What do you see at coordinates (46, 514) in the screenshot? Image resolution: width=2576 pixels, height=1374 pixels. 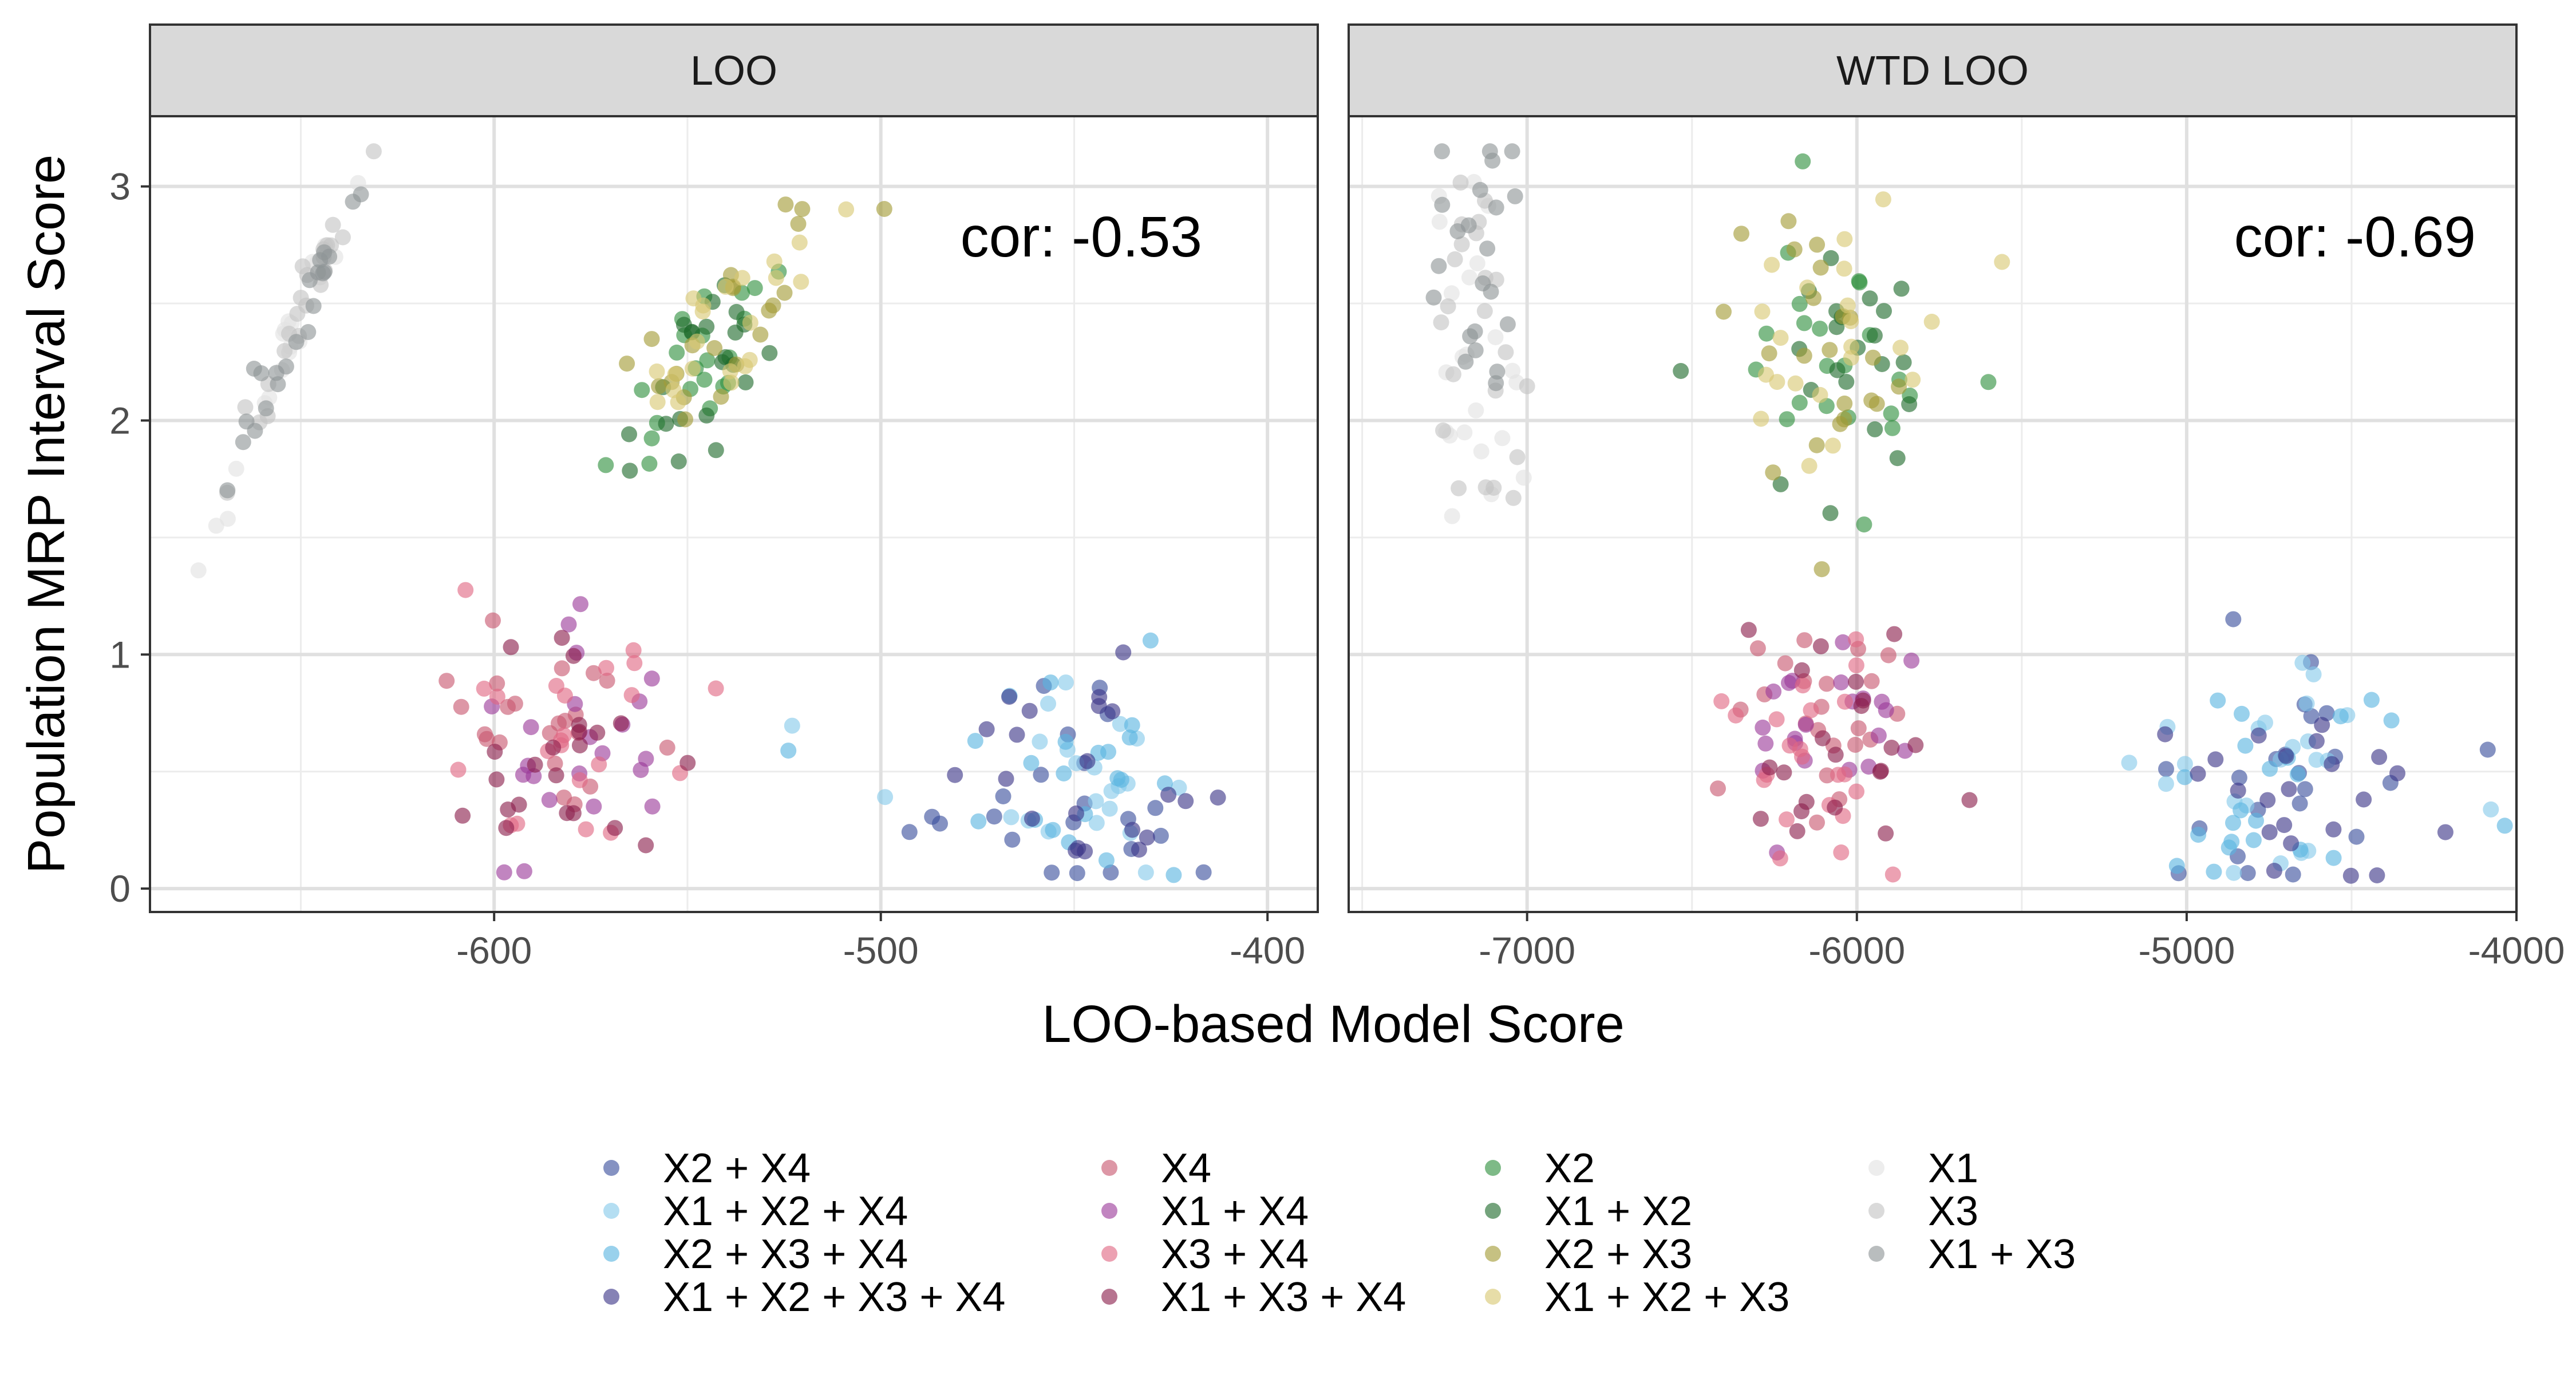 I see `y-axis-title: Population MRP Interval Score` at bounding box center [46, 514].